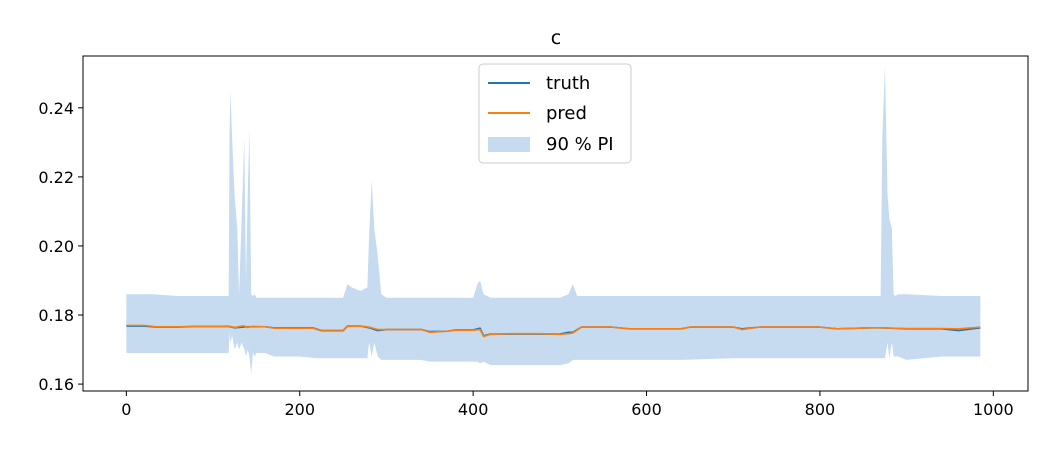 The width and height of the screenshot is (1050, 450). I want to click on y-tick-label: 0.20, so click(56, 246).